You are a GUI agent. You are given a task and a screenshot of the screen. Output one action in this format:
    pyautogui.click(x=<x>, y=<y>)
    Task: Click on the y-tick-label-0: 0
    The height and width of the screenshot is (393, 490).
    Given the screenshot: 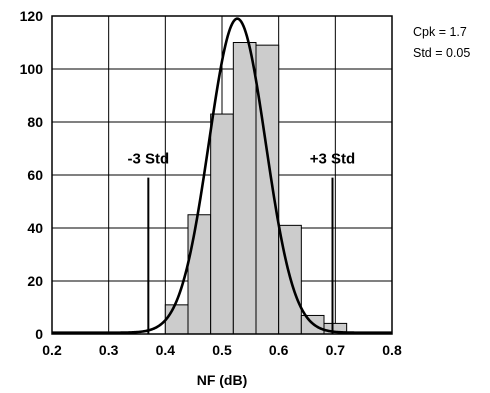 What is the action you would take?
    pyautogui.click(x=39, y=334)
    